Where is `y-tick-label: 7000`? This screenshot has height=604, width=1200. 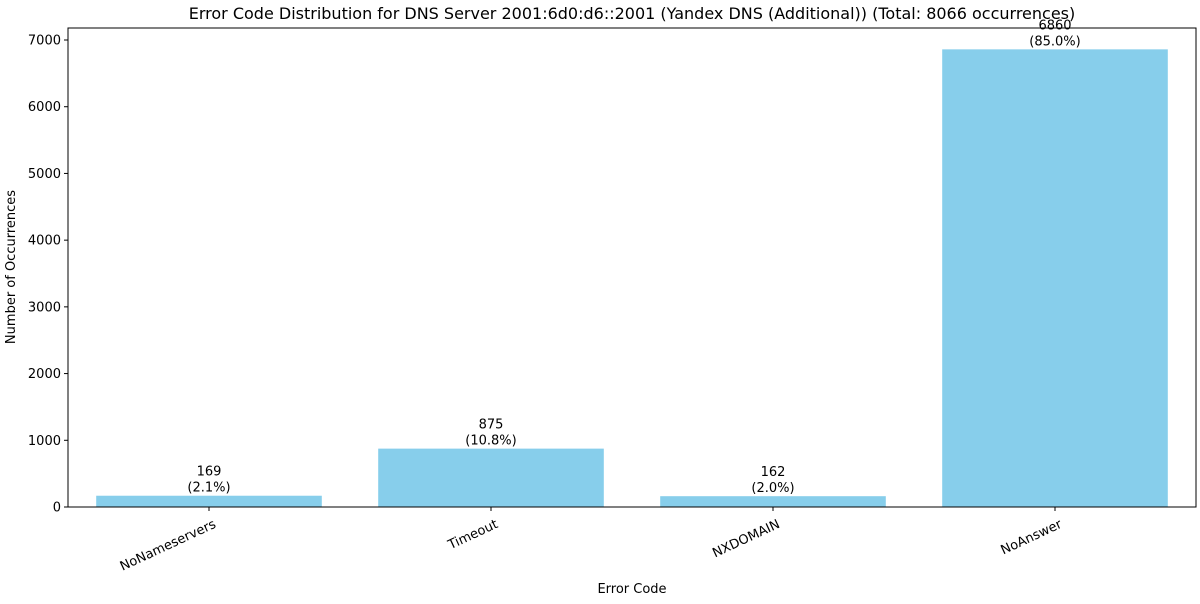
y-tick-label: 7000 is located at coordinates (44, 41).